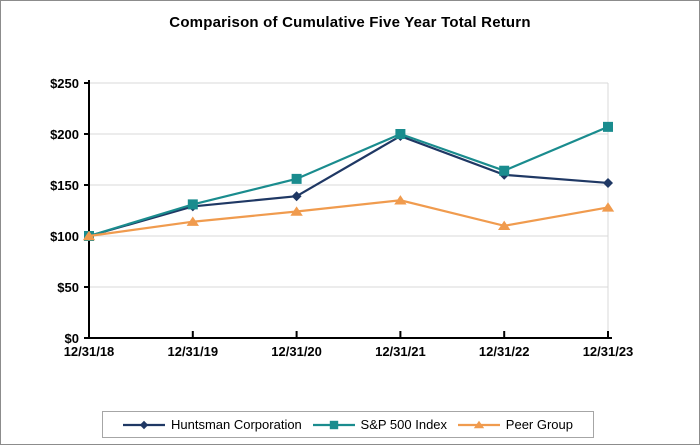  Describe the element at coordinates (192, 351) in the screenshot. I see `x-axis-tick-label: 12/31/19` at that location.